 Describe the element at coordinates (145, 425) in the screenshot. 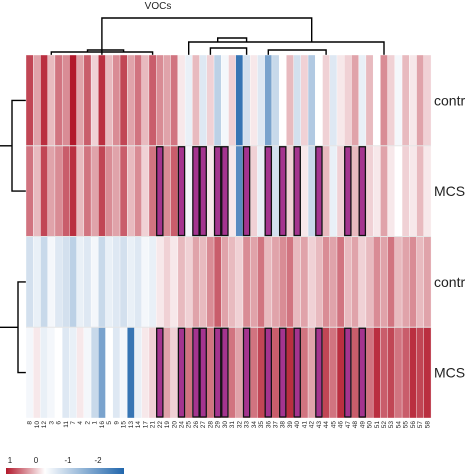

I see `column-label: 17` at that location.